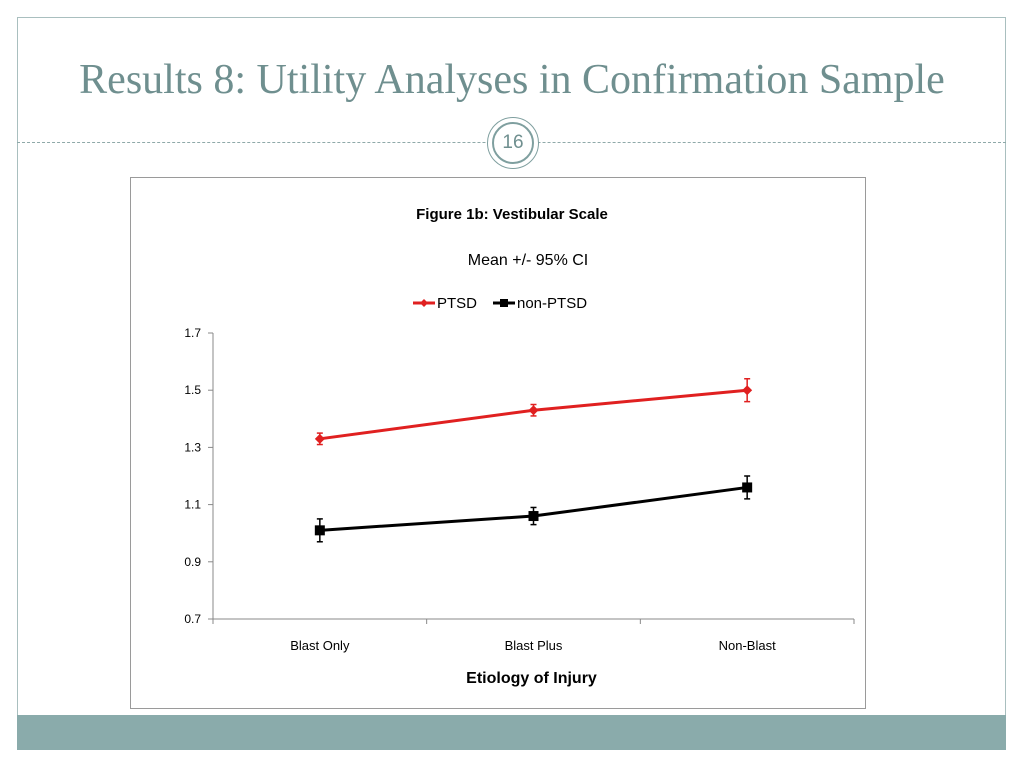  What do you see at coordinates (192, 447) in the screenshot?
I see `y-tick-label: 1.3` at bounding box center [192, 447].